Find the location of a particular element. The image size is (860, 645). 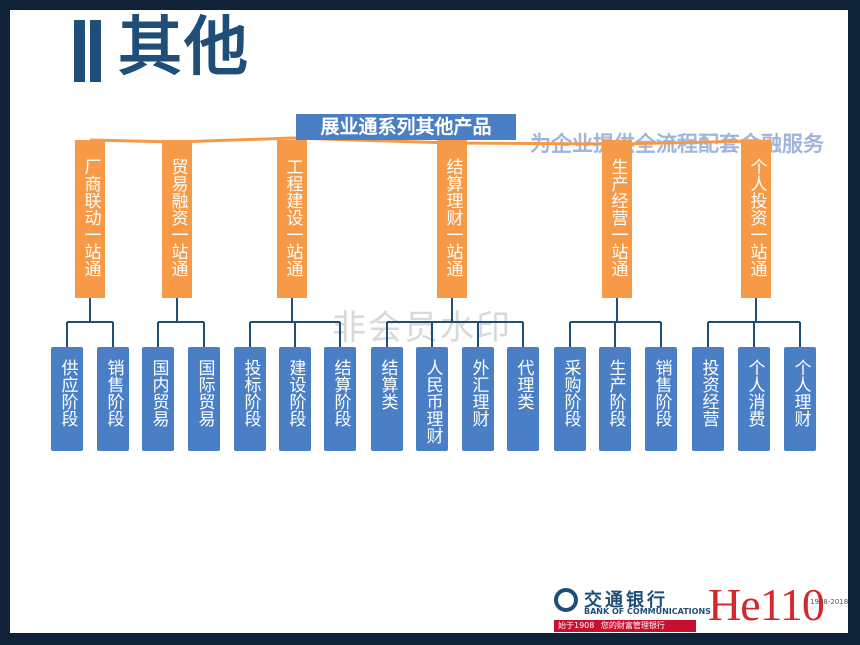

since-banner: 始于1908 您的财富管理银行 is located at coordinates (625, 626).